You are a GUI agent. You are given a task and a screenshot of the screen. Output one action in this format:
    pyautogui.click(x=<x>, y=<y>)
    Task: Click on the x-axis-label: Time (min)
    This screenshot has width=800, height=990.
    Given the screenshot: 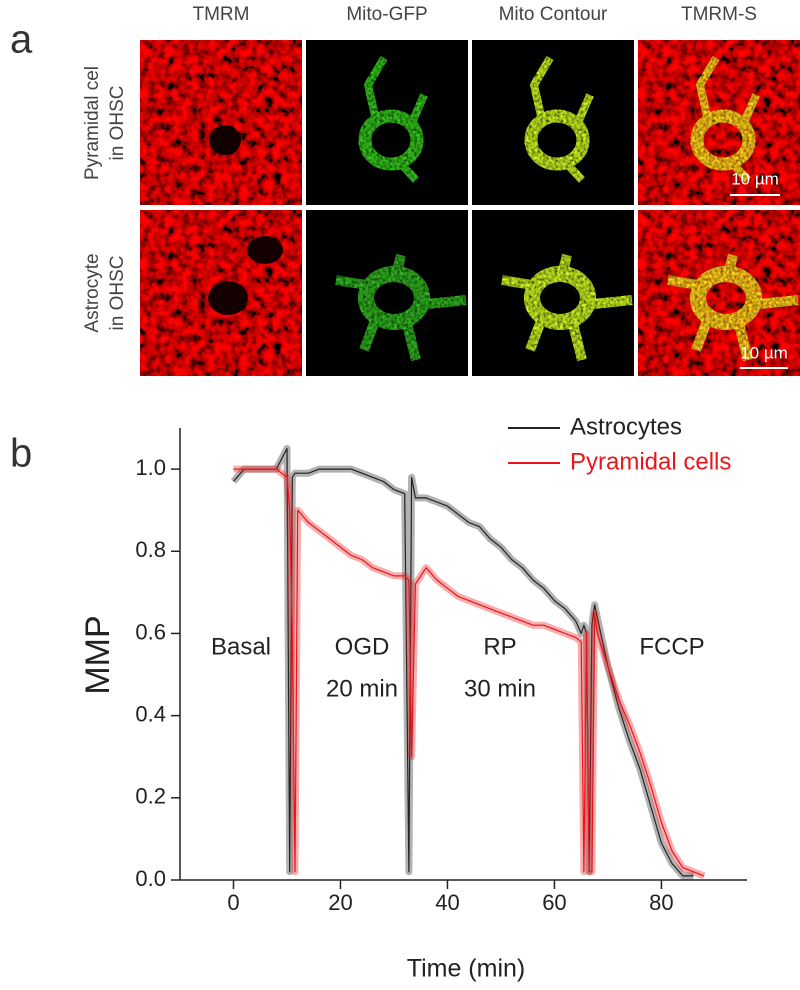 What is the action you would take?
    pyautogui.click(x=466, y=969)
    